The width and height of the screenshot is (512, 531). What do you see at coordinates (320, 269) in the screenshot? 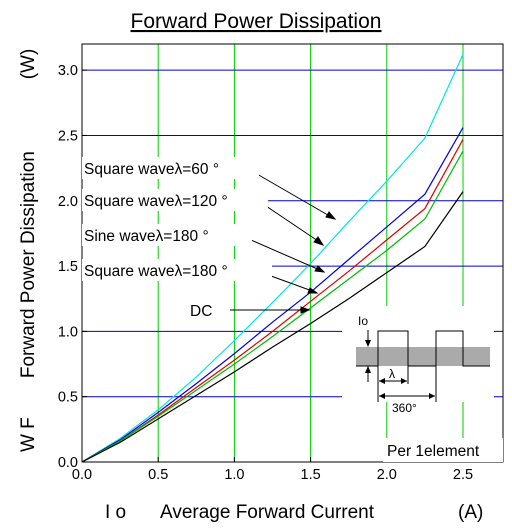
I see `arrowhead-sine180` at bounding box center [320, 269].